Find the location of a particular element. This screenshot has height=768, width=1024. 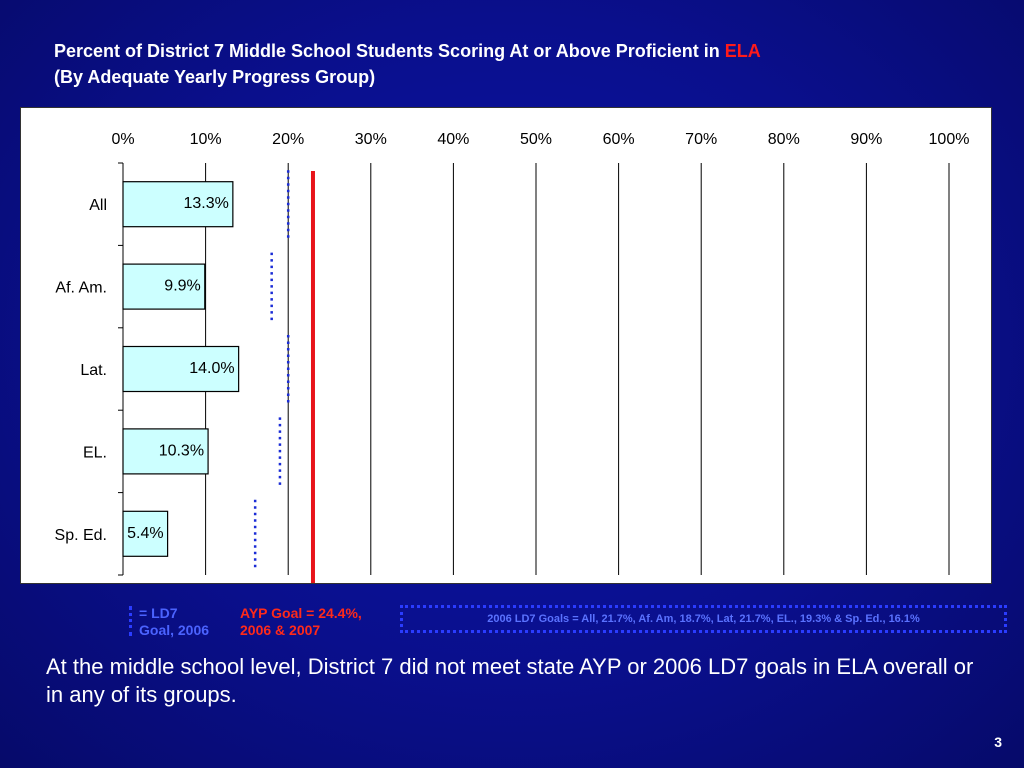

ld7-goal-legend: = LD7 Goal, 2006 is located at coordinates (174, 622).